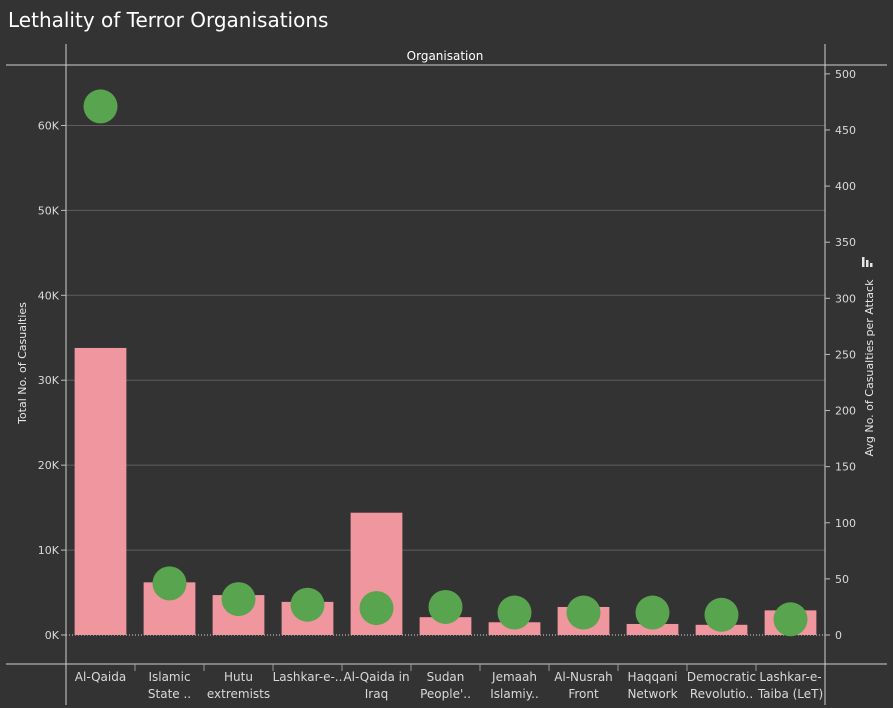  I want to click on right-tick-label: 300, so click(845, 298).